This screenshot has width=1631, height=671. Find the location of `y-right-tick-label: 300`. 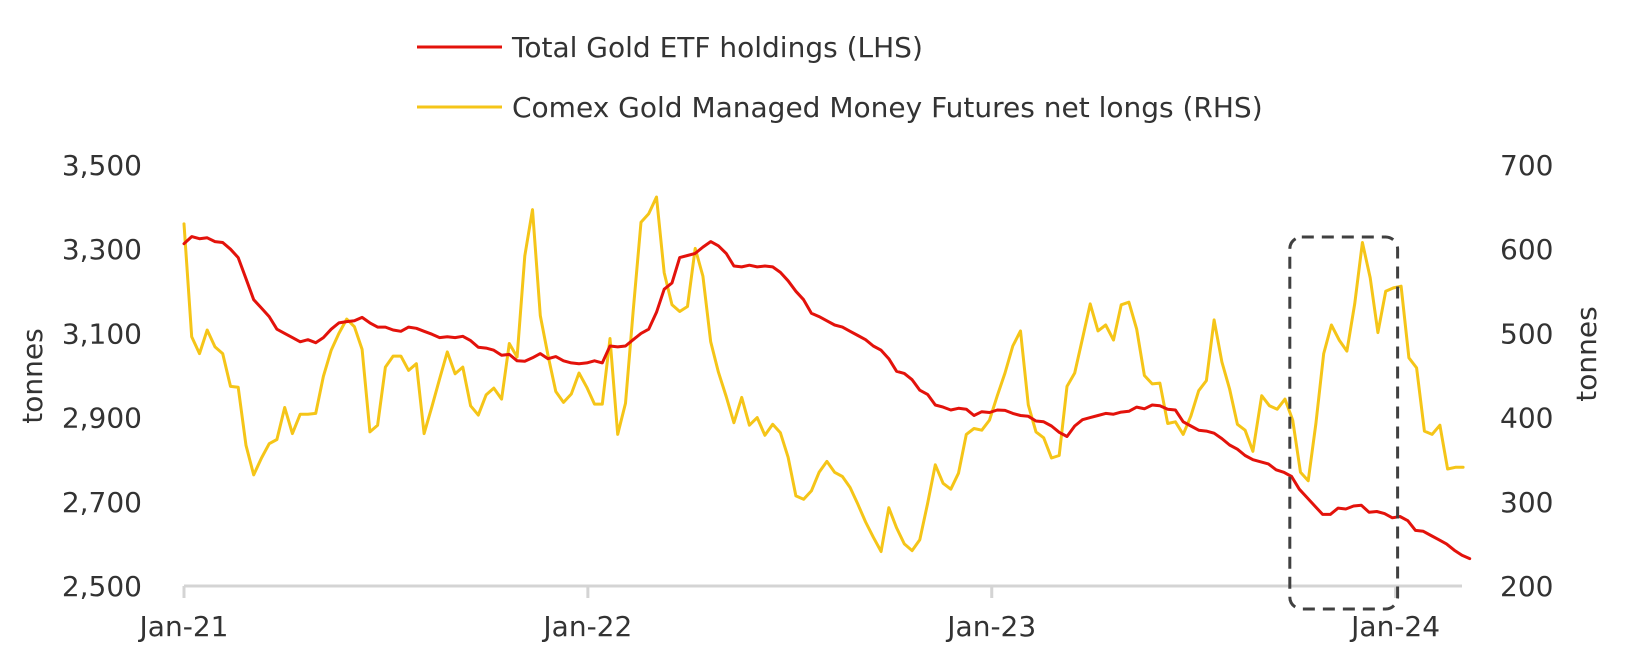

y-right-tick-label: 300 is located at coordinates (1526, 502).